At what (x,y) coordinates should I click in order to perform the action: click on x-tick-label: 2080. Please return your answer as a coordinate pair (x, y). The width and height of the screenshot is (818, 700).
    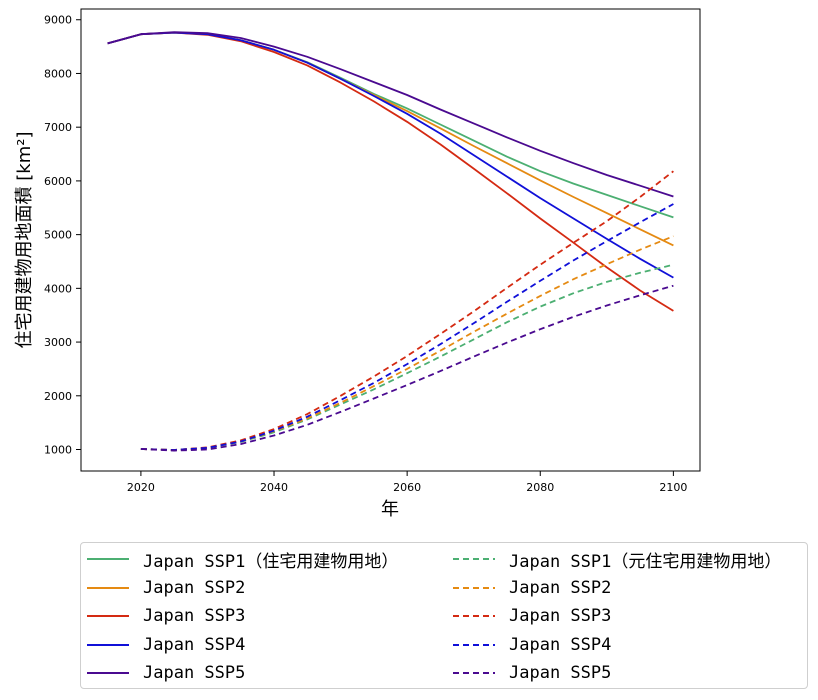
    Looking at the image, I should click on (540, 487).